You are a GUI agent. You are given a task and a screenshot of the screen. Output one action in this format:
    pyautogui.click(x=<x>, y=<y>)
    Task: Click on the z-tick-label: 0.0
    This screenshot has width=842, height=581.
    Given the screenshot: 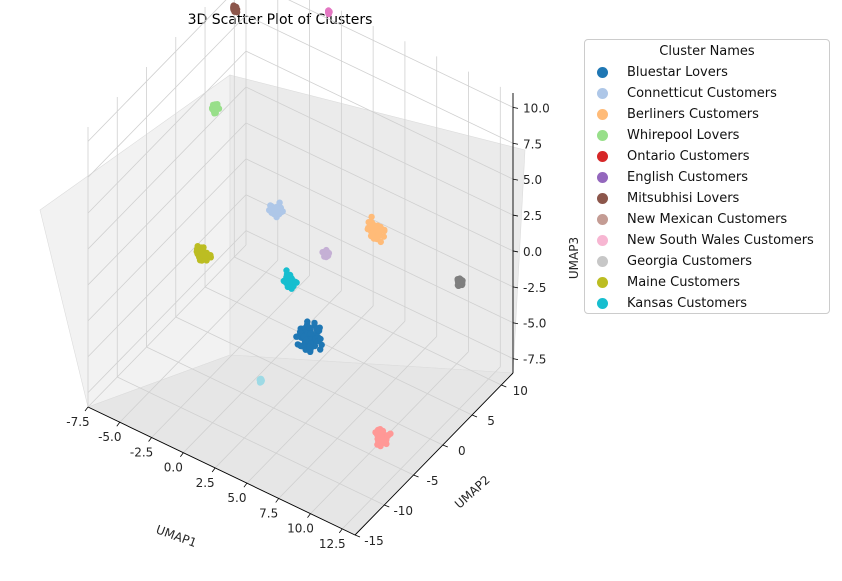 What is the action you would take?
    pyautogui.click(x=532, y=252)
    